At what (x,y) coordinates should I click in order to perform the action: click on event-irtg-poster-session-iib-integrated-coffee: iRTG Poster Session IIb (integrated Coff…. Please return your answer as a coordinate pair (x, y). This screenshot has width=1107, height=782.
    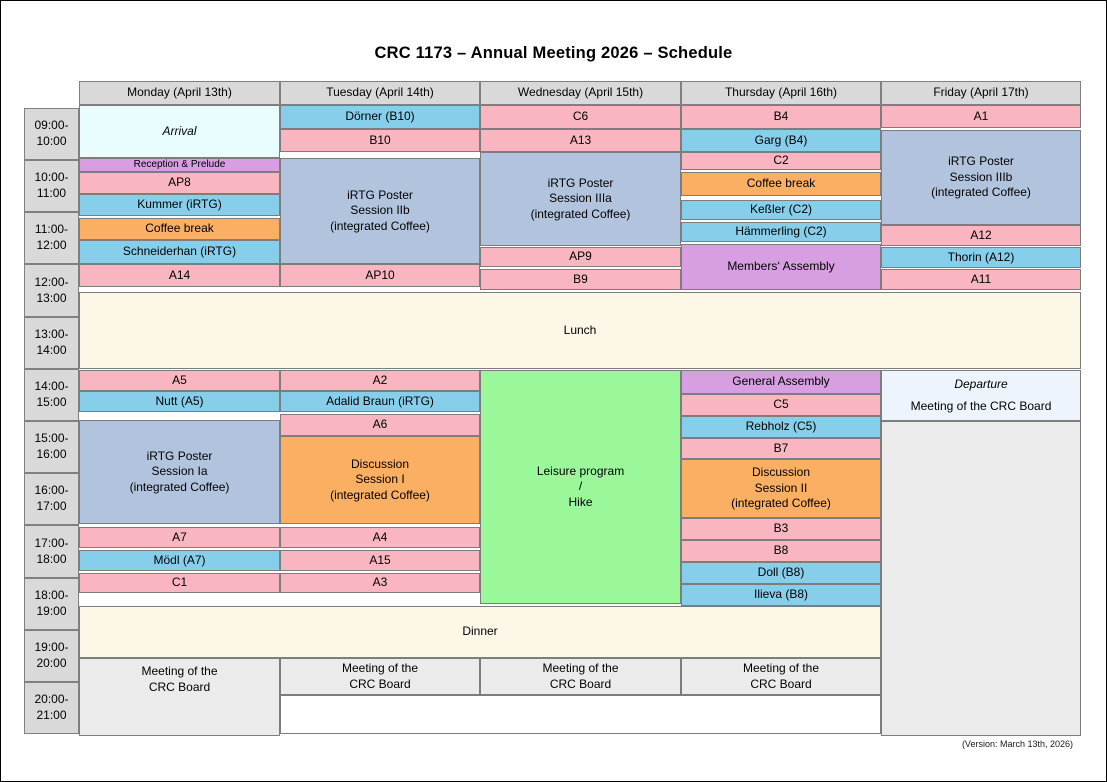
    Looking at the image, I should click on (380, 211).